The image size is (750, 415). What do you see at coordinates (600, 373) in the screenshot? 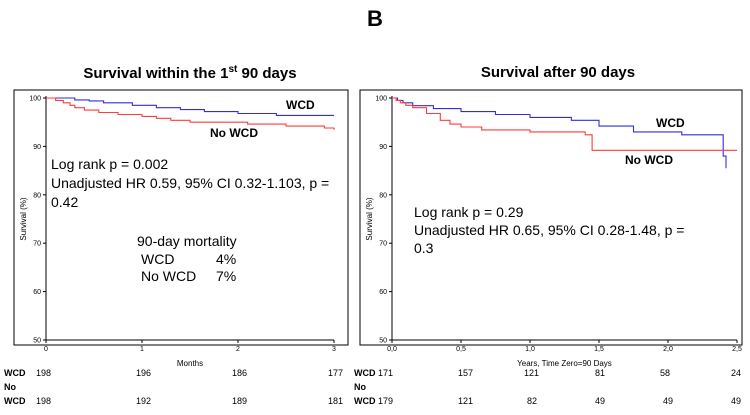
I see `right-risk-wcd-3: 81` at bounding box center [600, 373].